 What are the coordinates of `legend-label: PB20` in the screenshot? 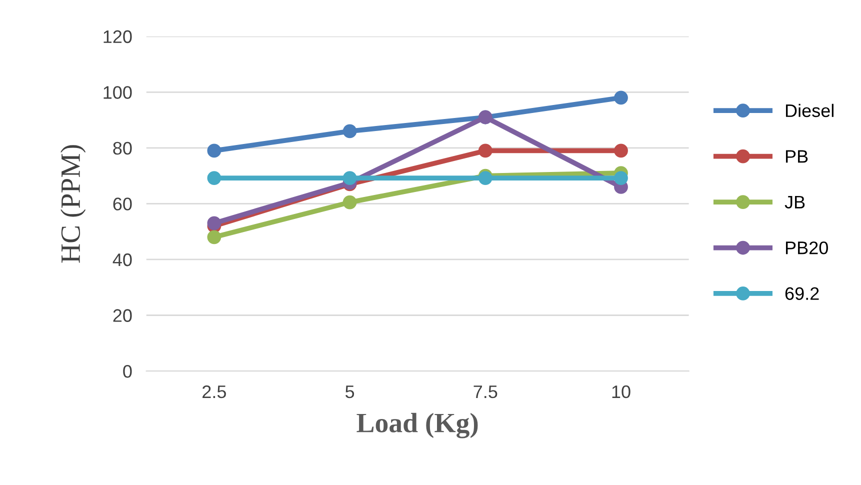 It's located at (807, 247).